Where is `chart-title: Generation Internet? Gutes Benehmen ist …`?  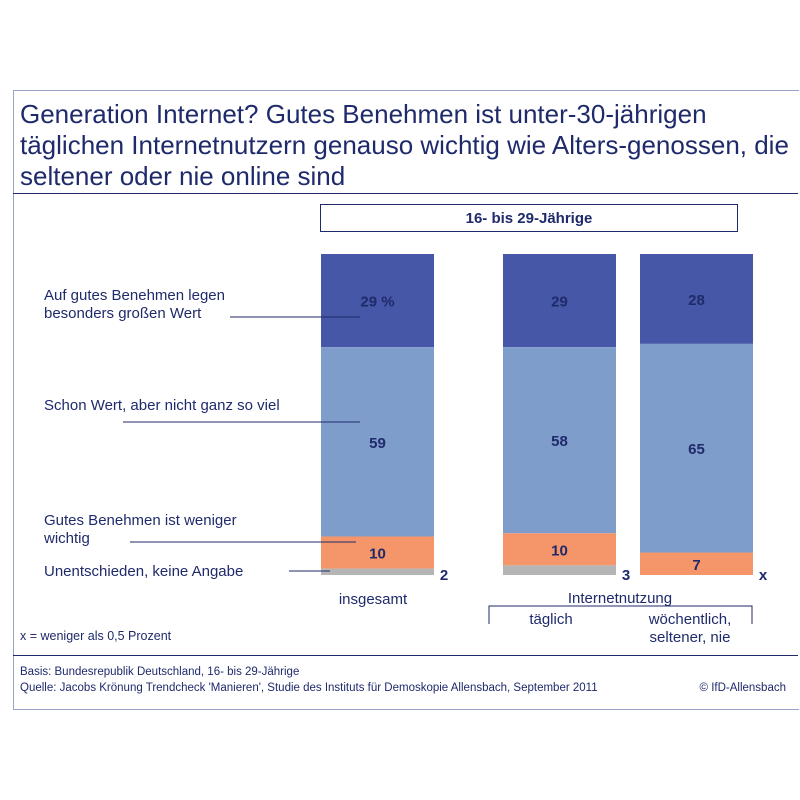
chart-title: Generation Internet? Gutes Benehmen ist … is located at coordinates (404, 145).